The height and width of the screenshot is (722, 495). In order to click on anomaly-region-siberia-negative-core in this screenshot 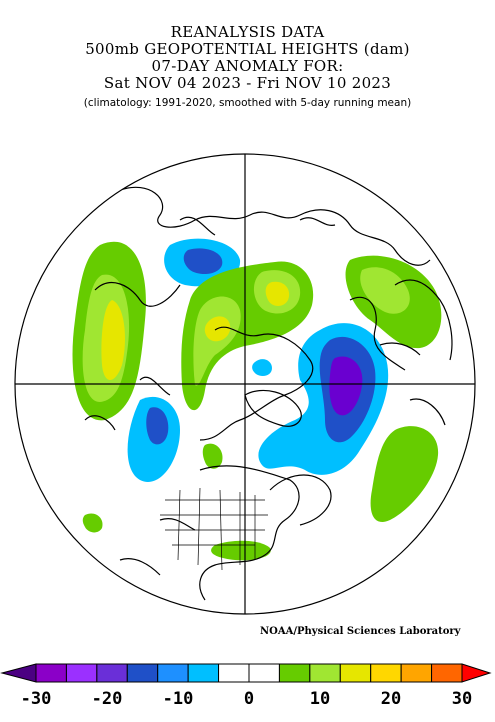, I will do `click(203, 261)`.